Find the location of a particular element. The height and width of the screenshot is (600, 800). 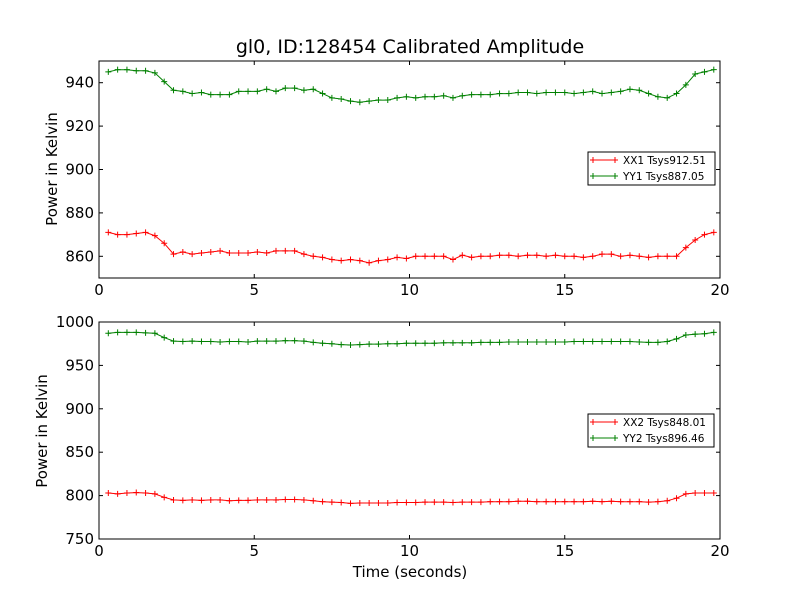

y-tick-label: 1000 is located at coordinates (75, 322).